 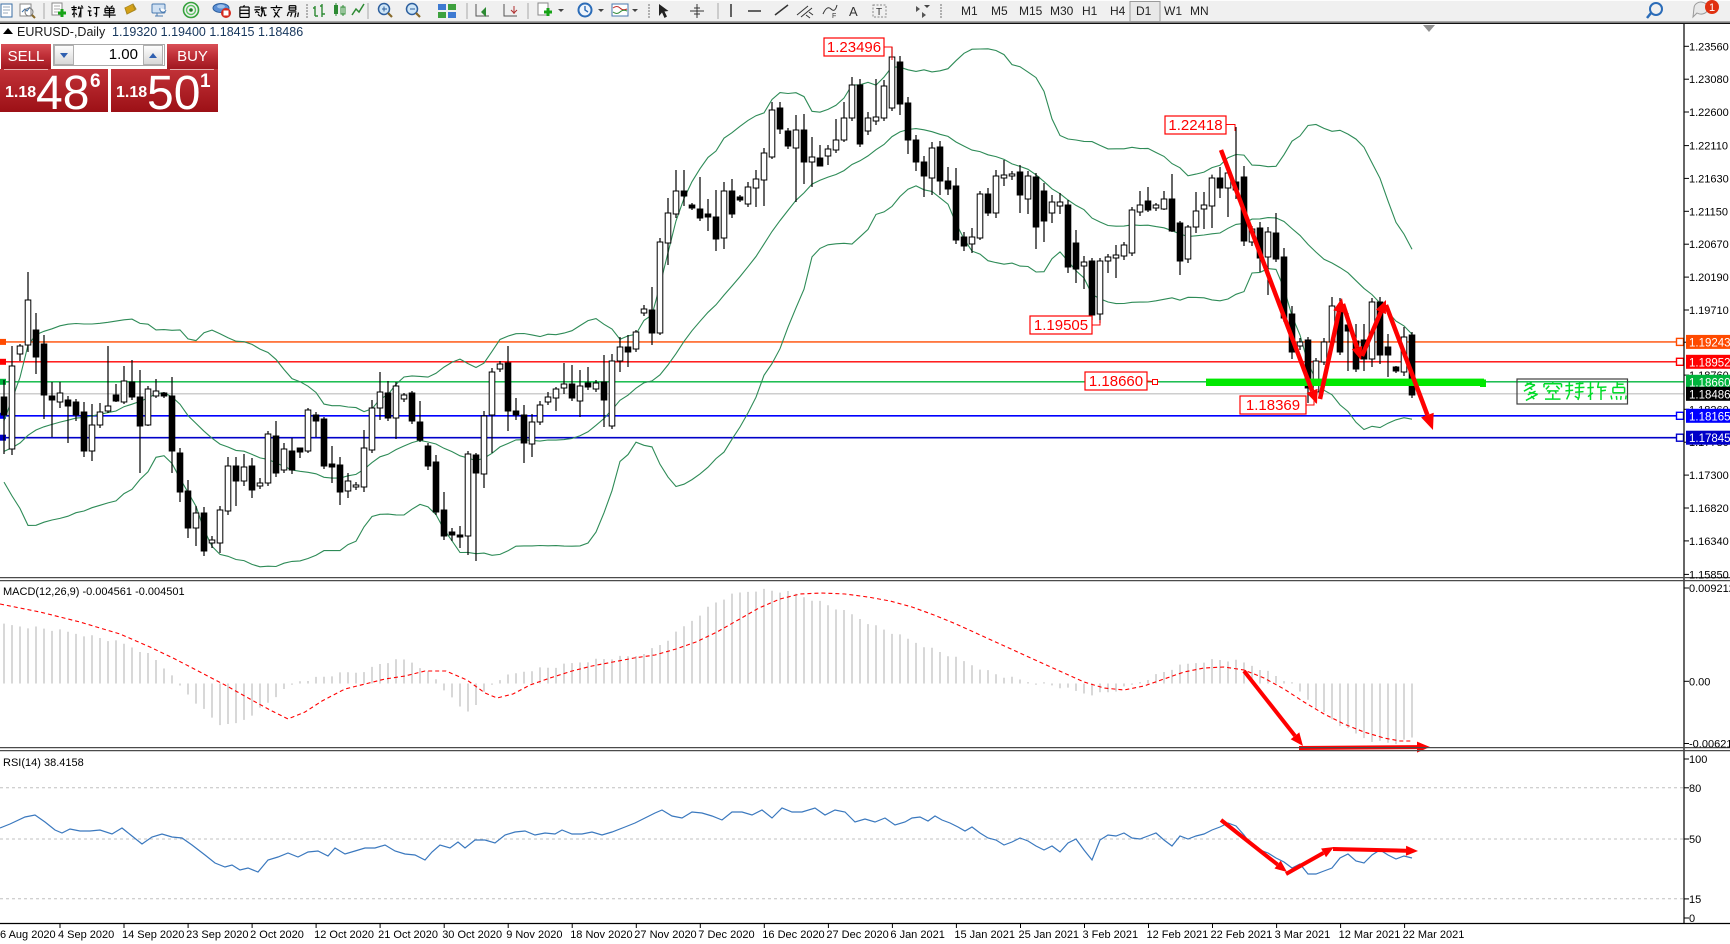 I want to click on svg-text: EURUSD-,Daily, so click(x=61, y=32).